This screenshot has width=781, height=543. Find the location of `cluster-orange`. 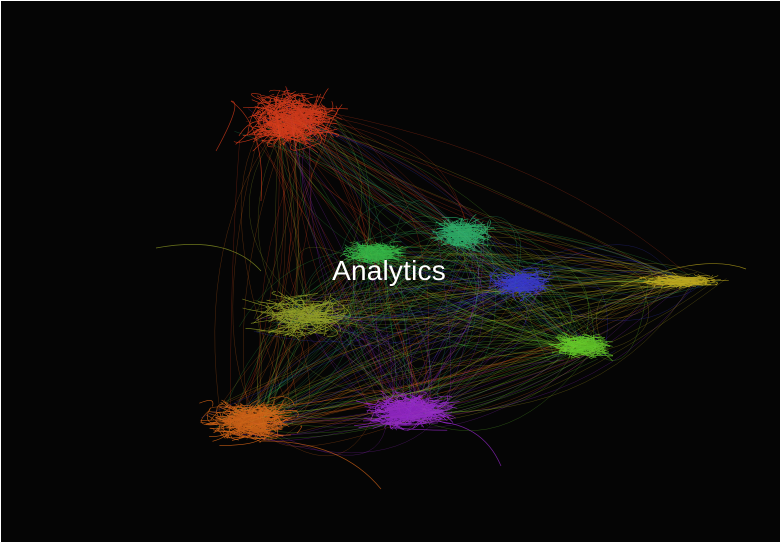

cluster-orange is located at coordinates (251, 421).